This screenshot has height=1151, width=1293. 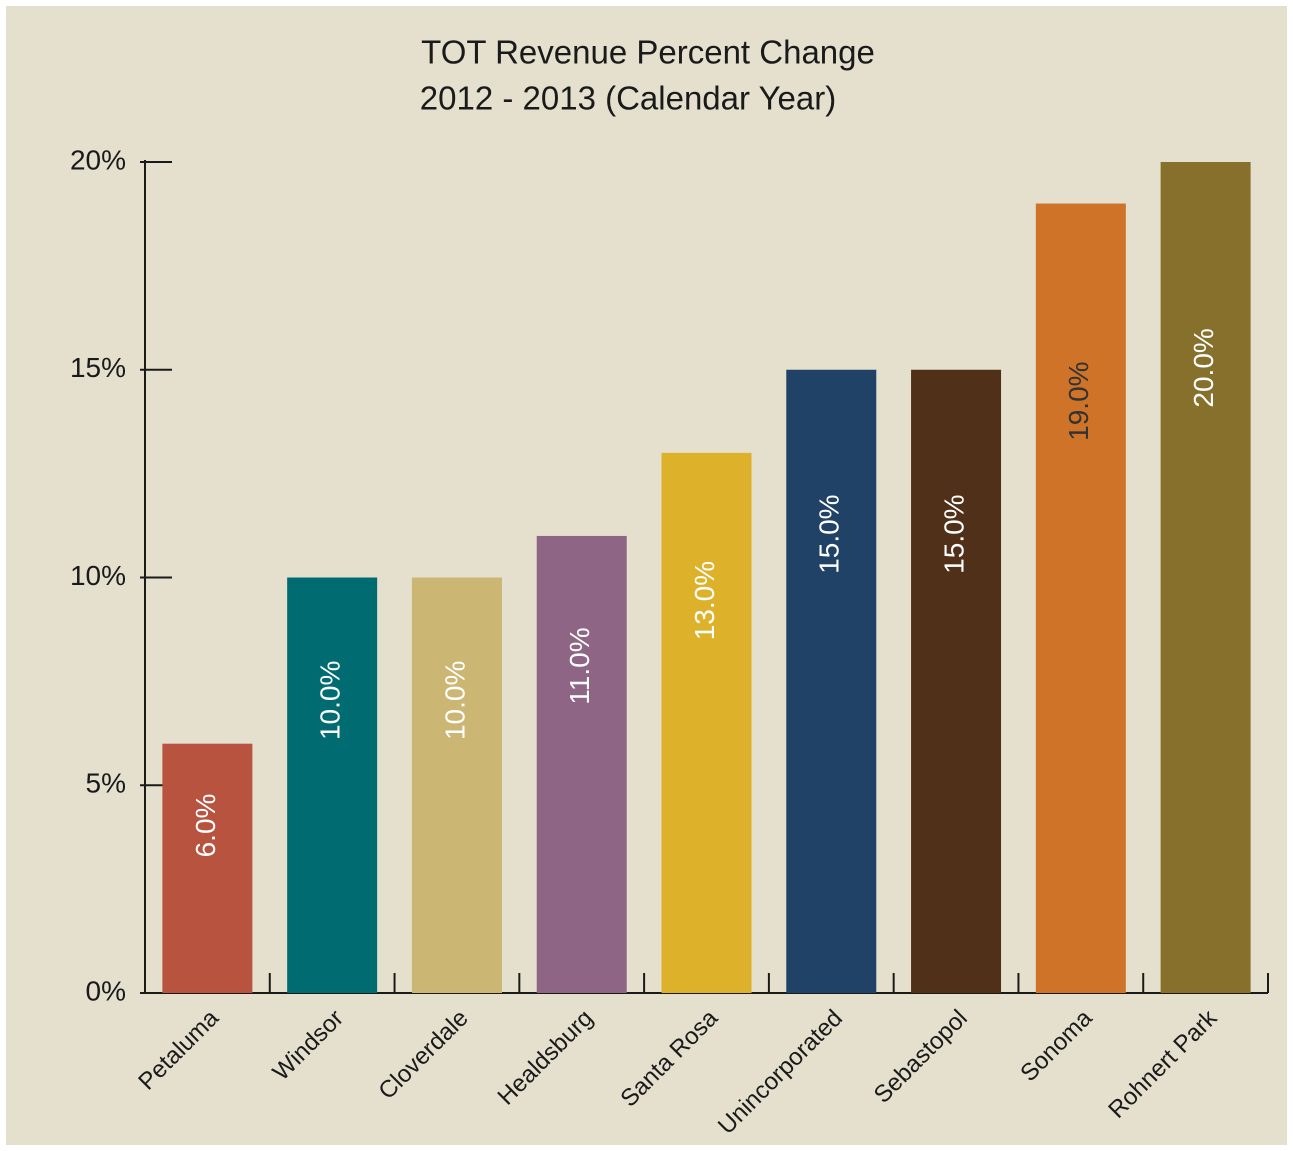 I want to click on chart-title: TOT Revenue Percent Change, so click(x=648, y=52).